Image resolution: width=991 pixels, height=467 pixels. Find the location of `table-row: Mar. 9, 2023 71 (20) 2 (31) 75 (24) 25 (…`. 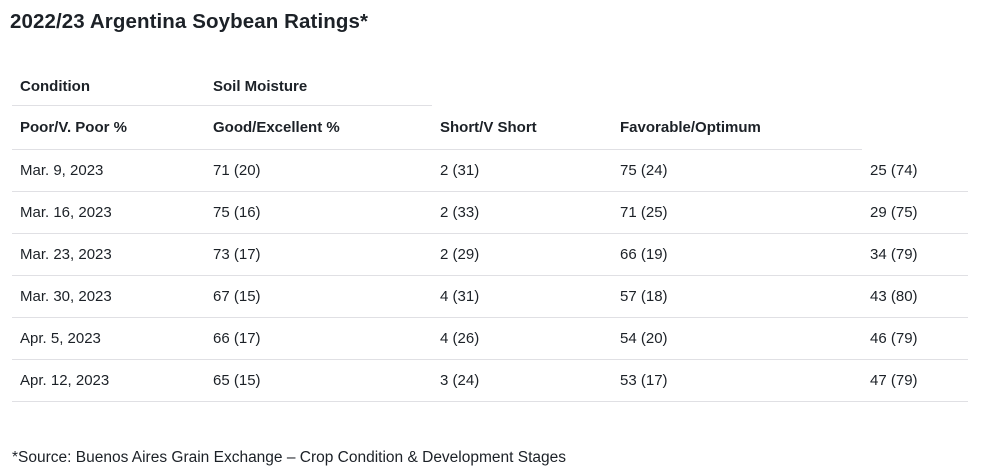

table-row: Mar. 9, 2023 71 (20) 2 (31) 75 (24) 25 (… is located at coordinates (490, 170).